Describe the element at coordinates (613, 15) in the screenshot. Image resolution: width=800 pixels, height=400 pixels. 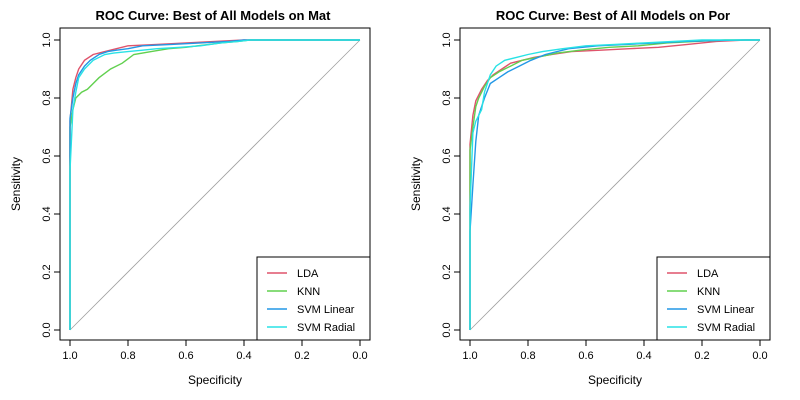
I see `chart-title: ROC Curve: Best of All Models on Por` at that location.